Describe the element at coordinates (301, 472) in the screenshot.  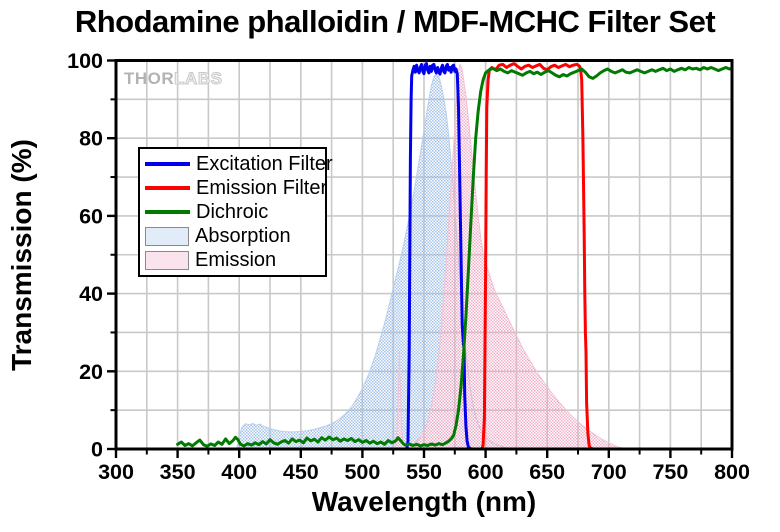
I see `x-tick-label: 450` at that location.